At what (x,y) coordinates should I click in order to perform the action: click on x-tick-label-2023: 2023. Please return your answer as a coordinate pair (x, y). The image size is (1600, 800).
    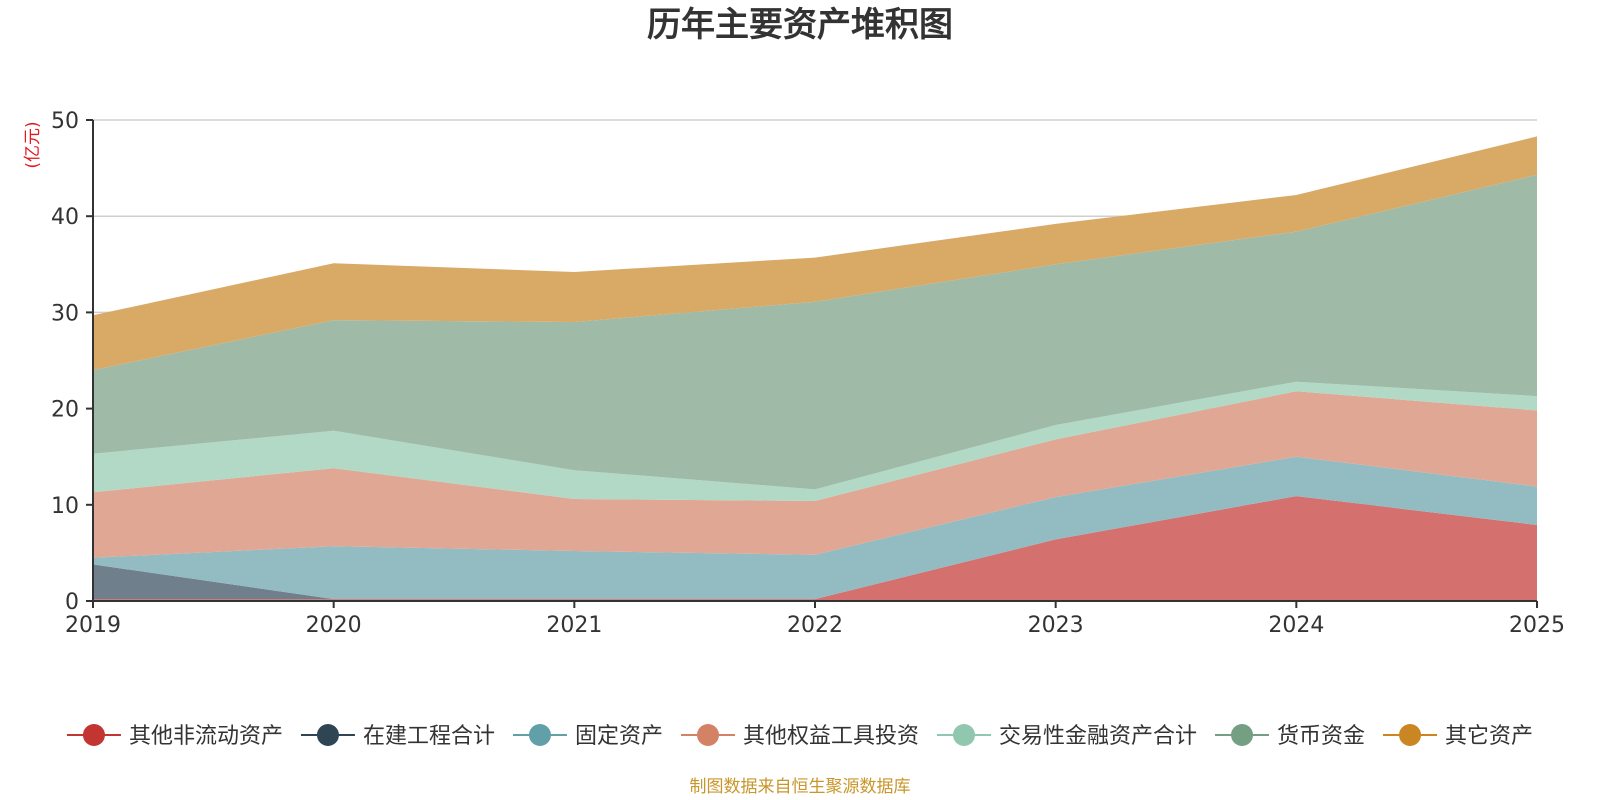
    Looking at the image, I should click on (1056, 625).